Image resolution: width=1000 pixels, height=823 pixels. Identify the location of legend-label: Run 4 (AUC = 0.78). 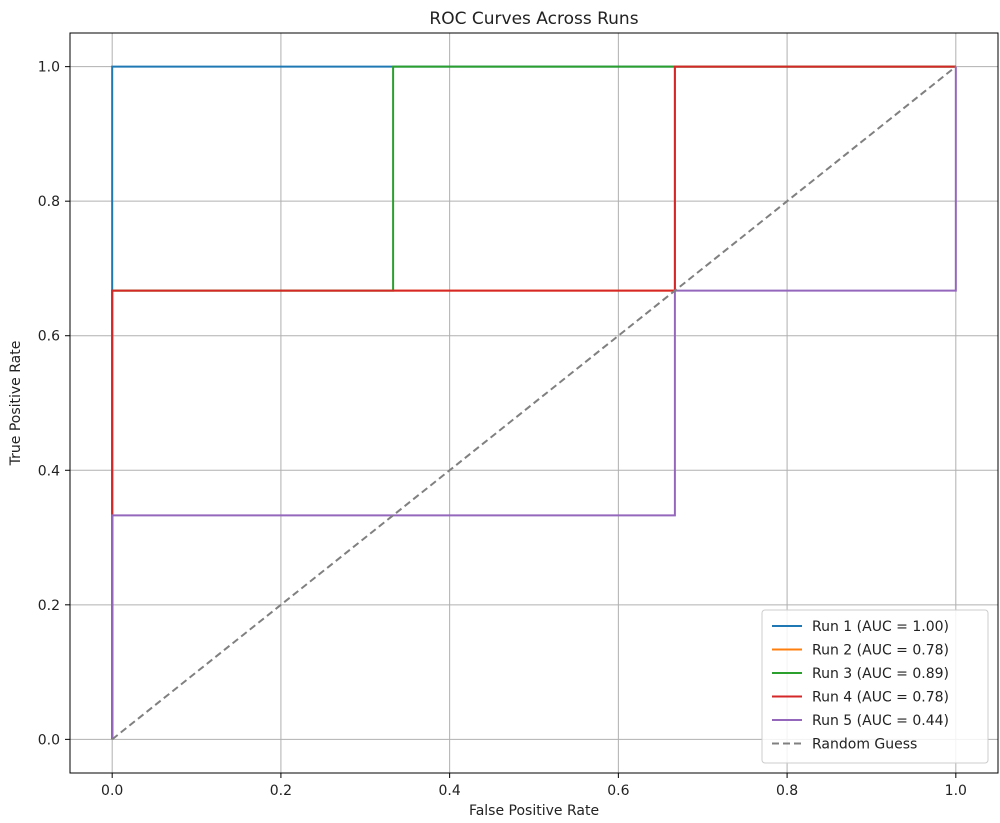
(880, 698).